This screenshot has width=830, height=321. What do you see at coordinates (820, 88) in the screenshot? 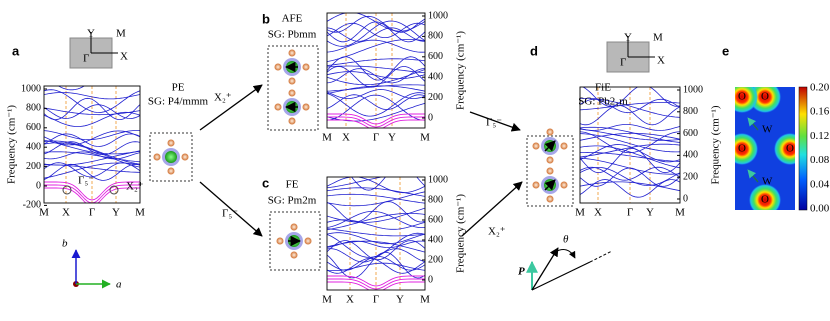
I see `colorbar-tick: 0.20` at bounding box center [820, 88].